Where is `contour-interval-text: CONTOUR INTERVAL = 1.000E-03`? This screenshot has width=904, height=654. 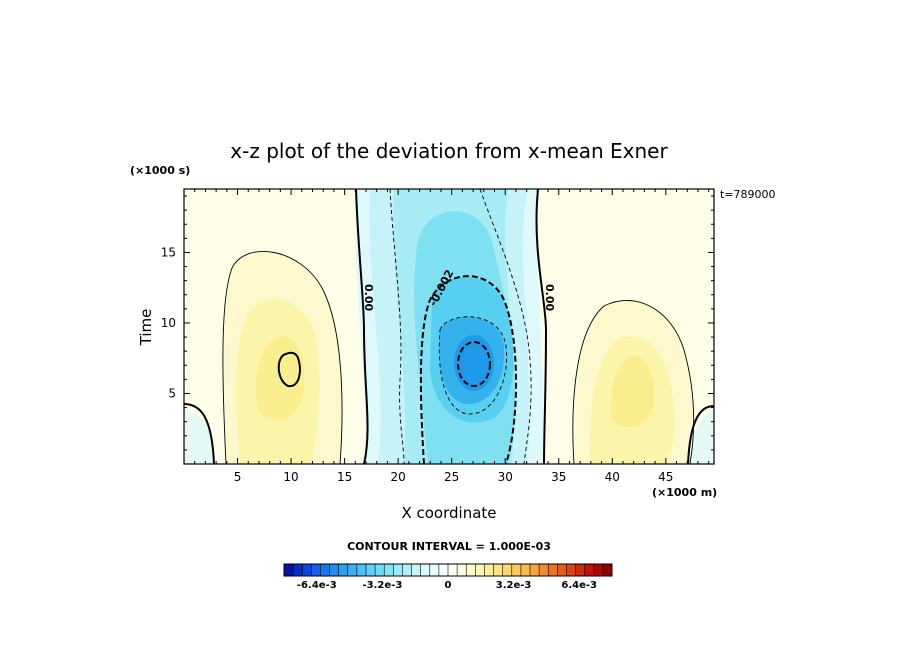
contour-interval-text: CONTOUR INTERVAL = 1.000E-03 is located at coordinates (449, 546).